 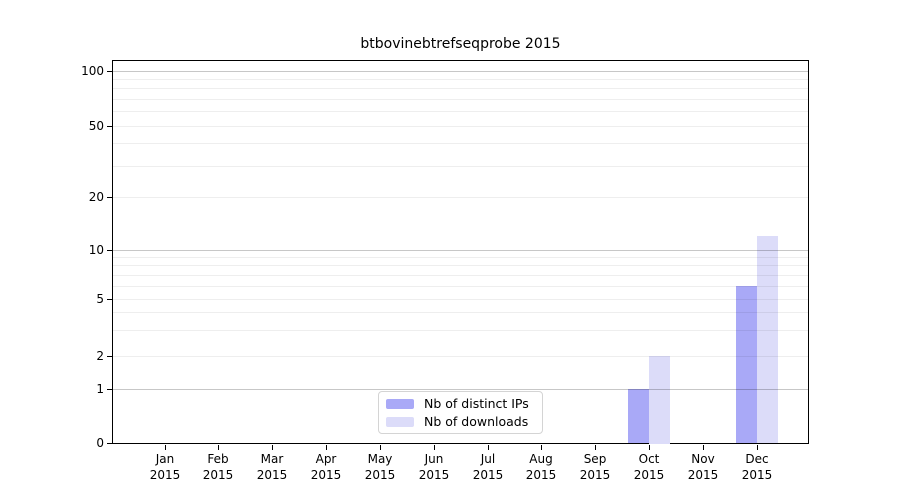 What do you see at coordinates (659, 400) in the screenshot?
I see `bar-downloads-oct` at bounding box center [659, 400].